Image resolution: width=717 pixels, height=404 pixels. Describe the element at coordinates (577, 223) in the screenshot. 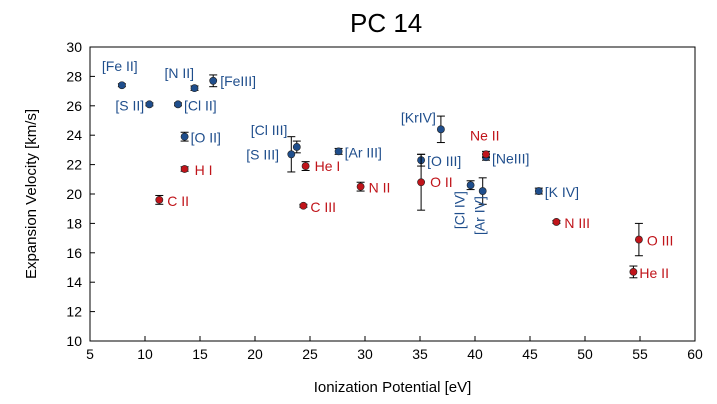

I see `point-label-n-iii: N III` at that location.